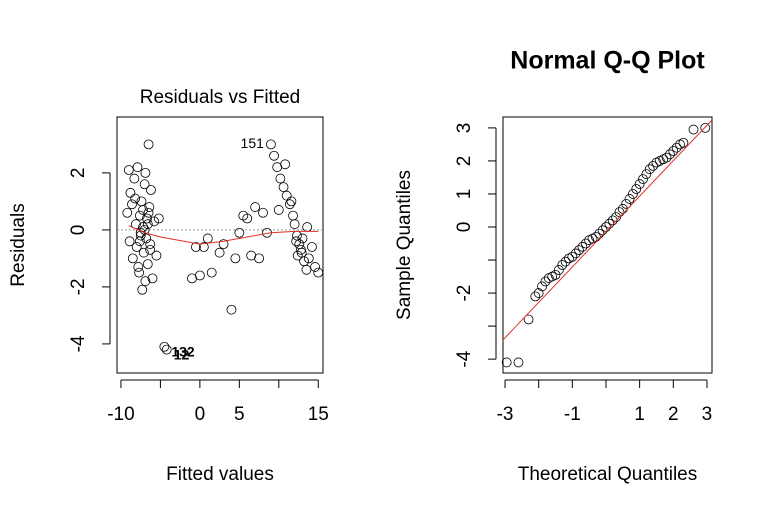 The height and width of the screenshot is (520, 771). I want to click on point-label: 151, so click(253, 143).